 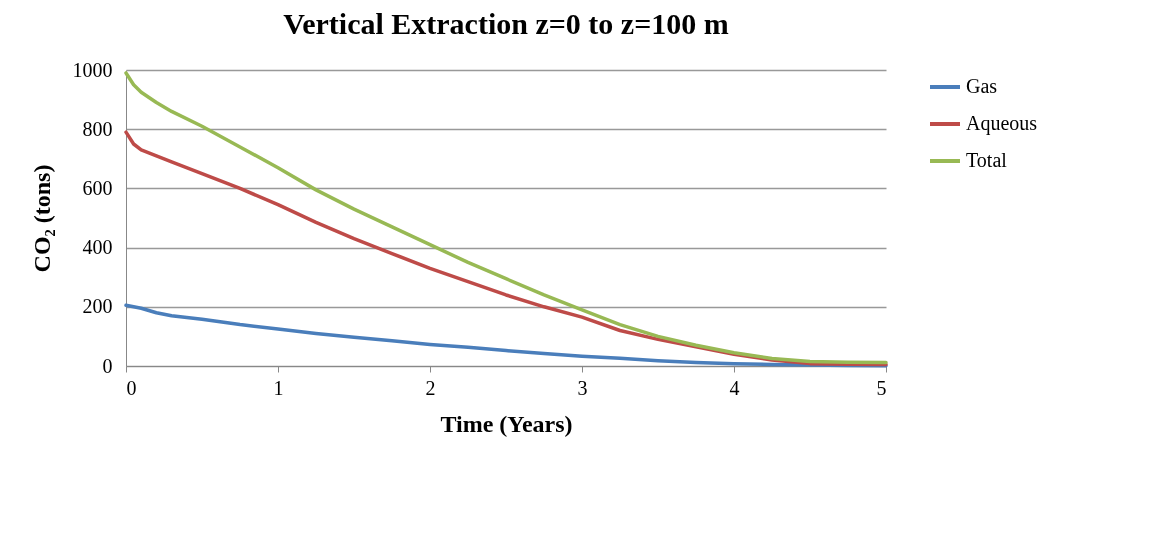 I want to click on y-tick-label: 1000, so click(x=92, y=69).